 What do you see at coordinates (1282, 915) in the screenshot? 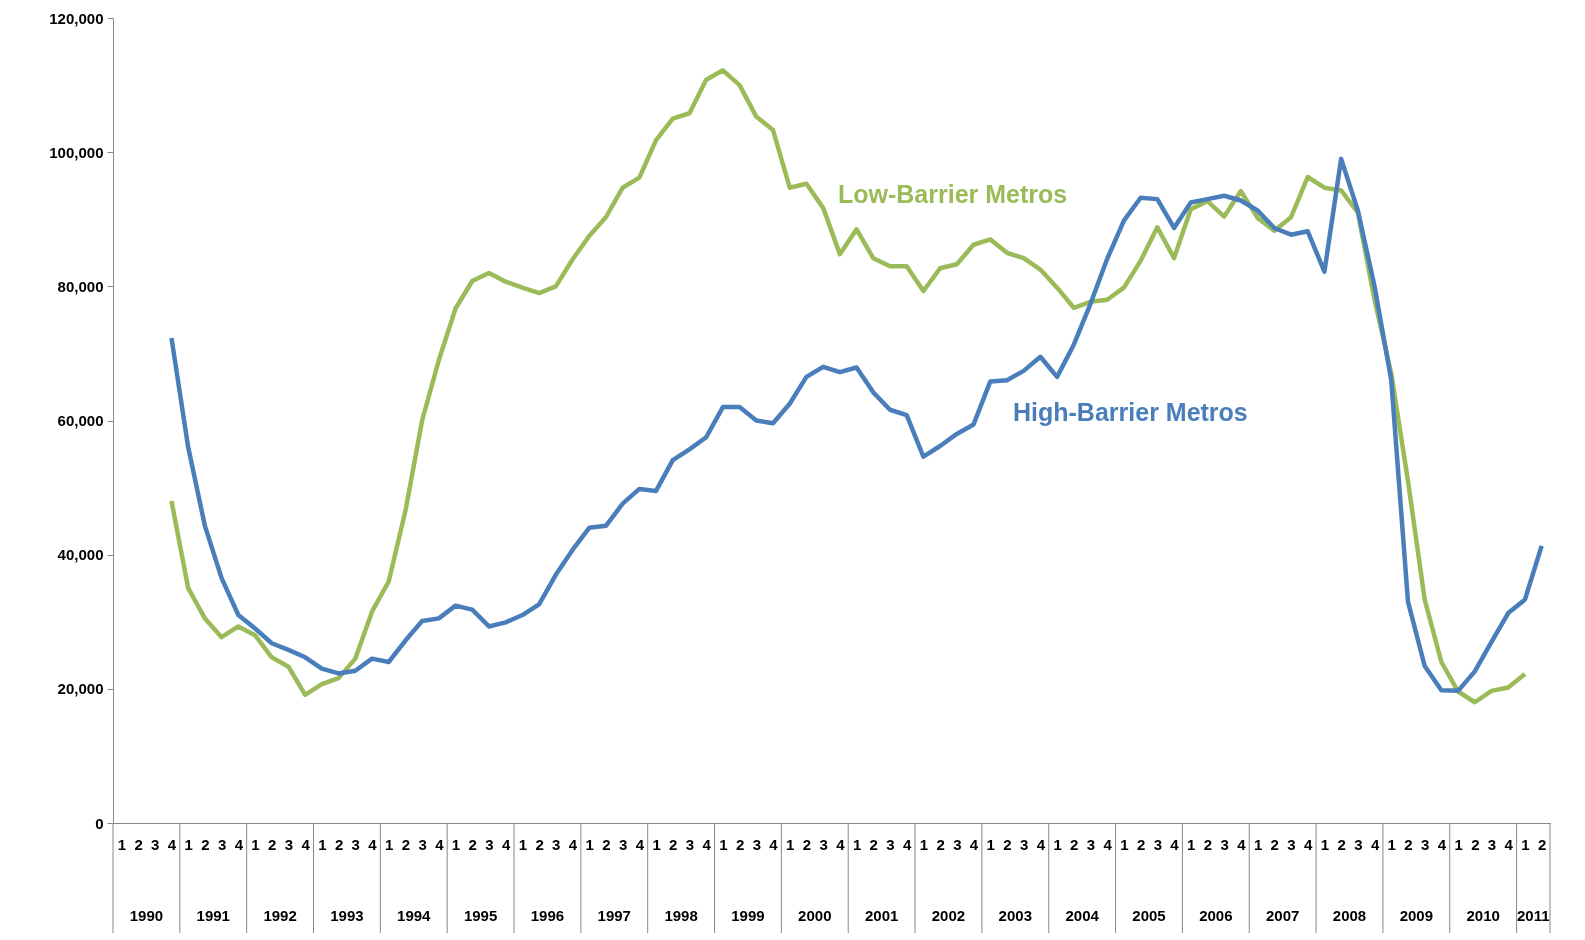
I see `text: 2007` at bounding box center [1282, 915].